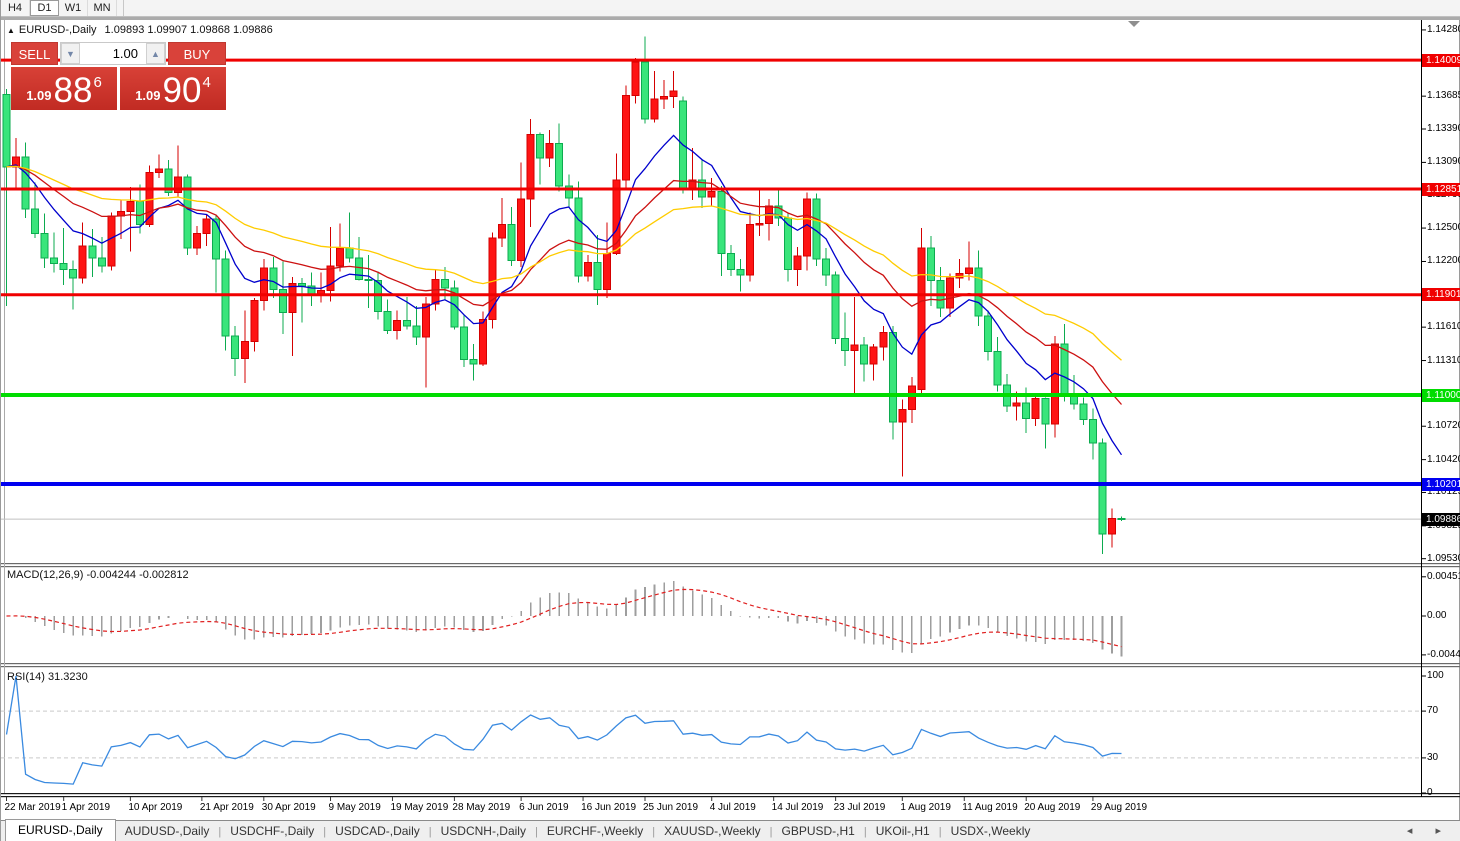 The image size is (1460, 841). Describe the element at coordinates (288, 807) in the screenshot. I see `date-axis-label: 30 Apr 2019` at that location.